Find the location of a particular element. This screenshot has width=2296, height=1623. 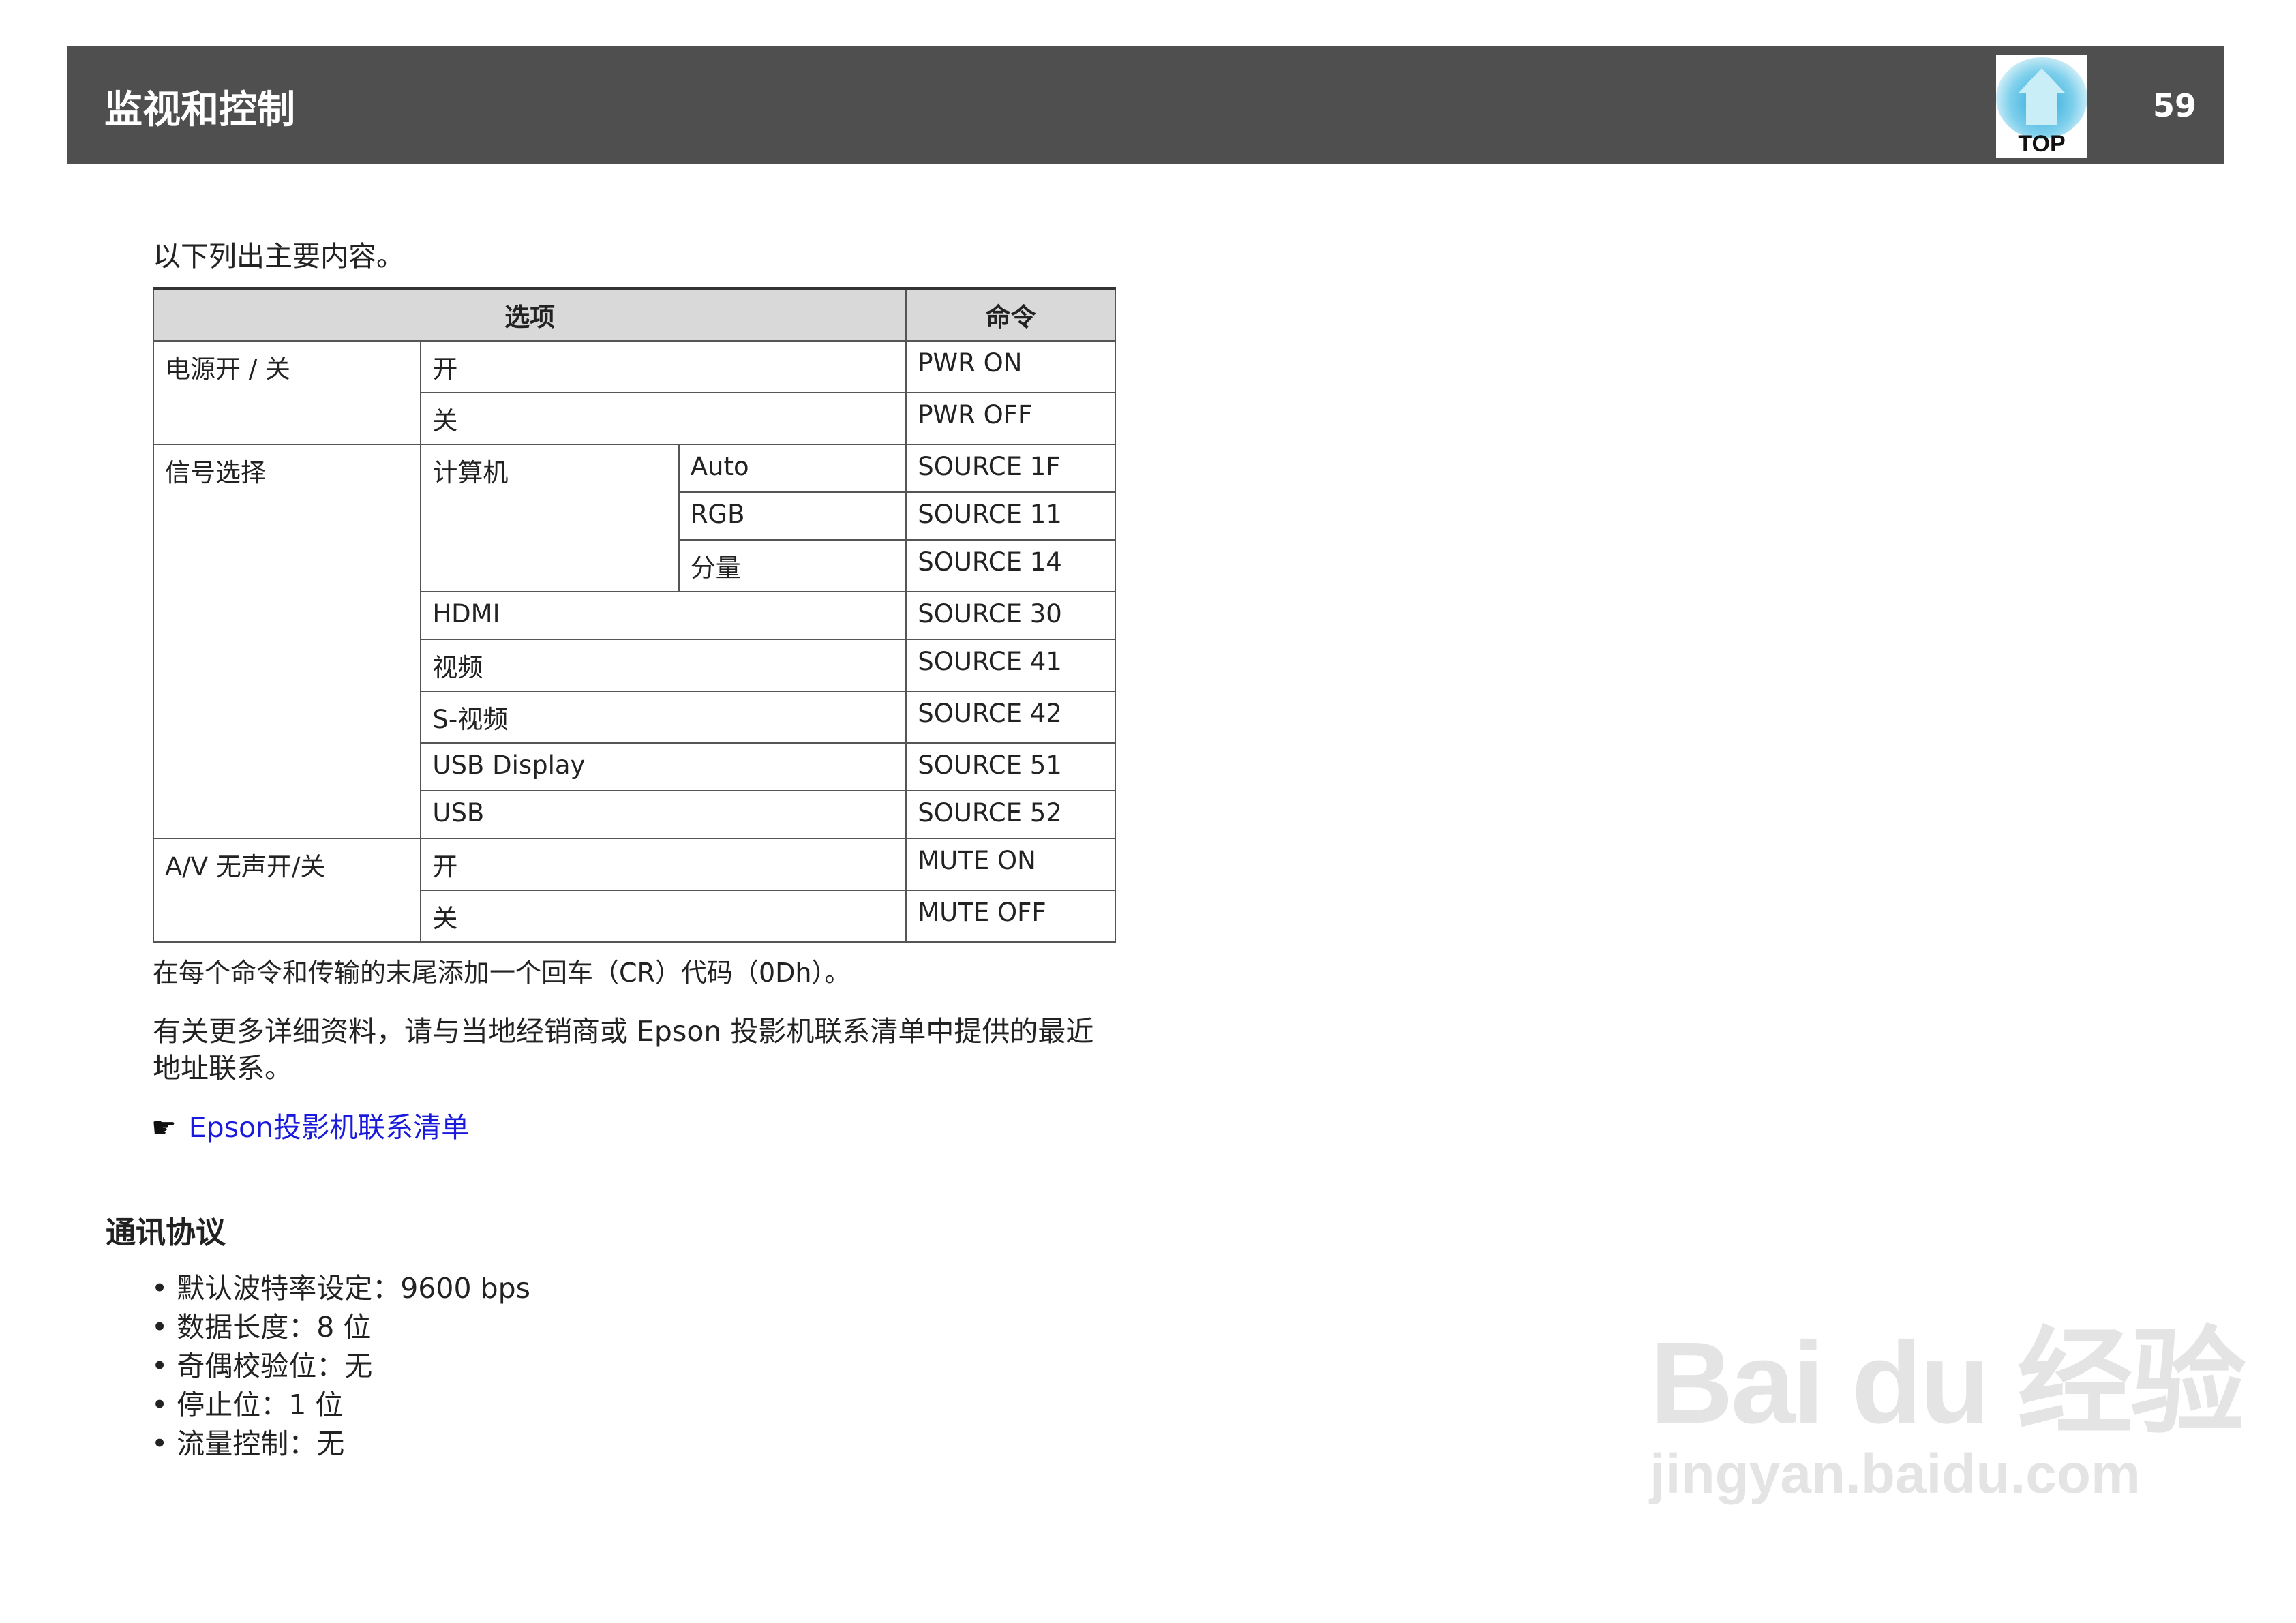

cell: Auto is located at coordinates (792, 468).